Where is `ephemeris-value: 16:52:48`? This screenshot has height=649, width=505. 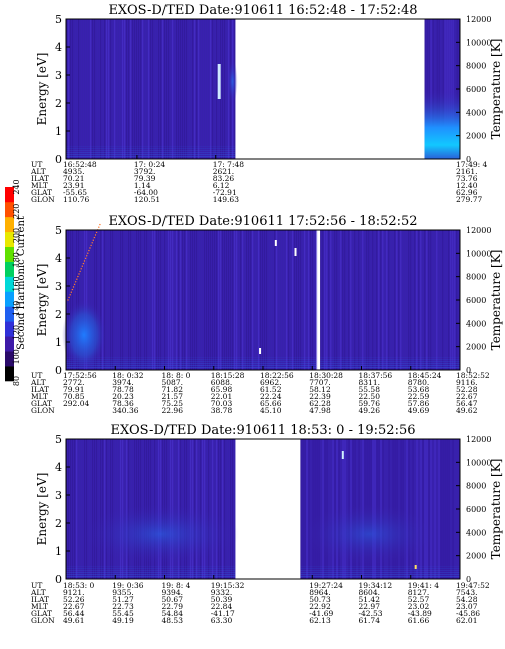
ephemeris-value: 16:52:48 is located at coordinates (80, 164).